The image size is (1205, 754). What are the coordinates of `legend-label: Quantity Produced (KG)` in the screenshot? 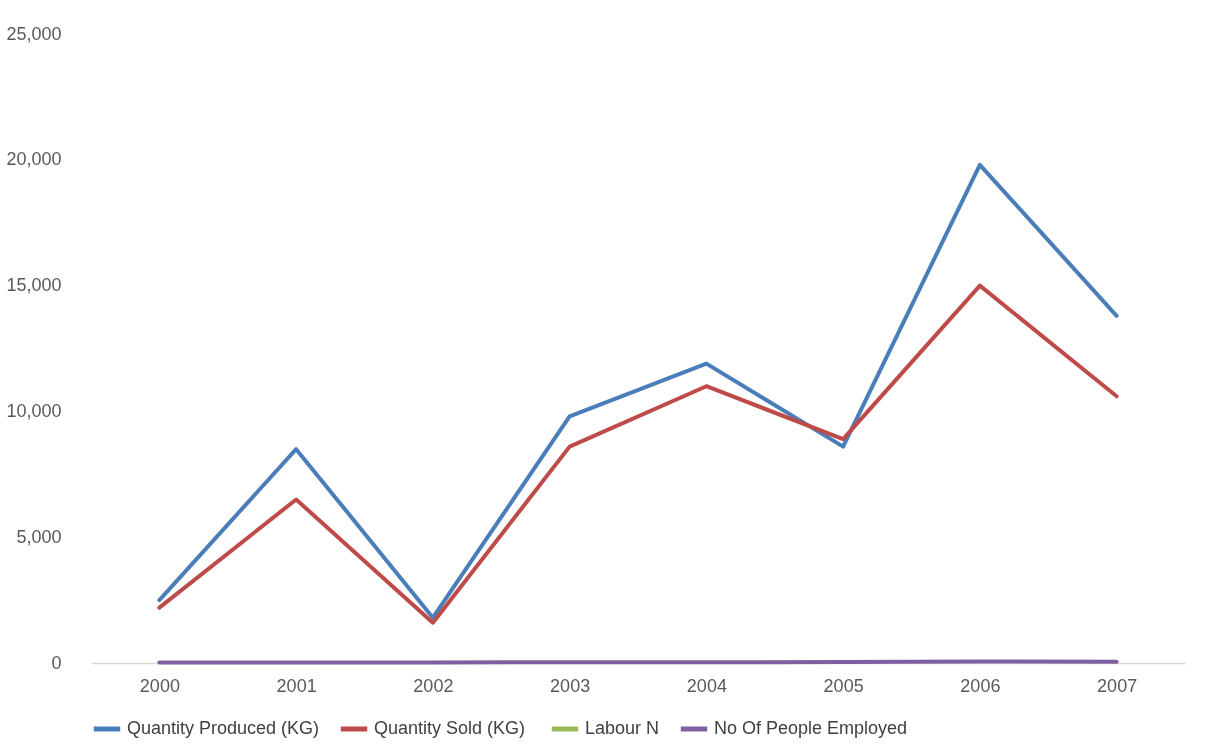 It's located at (223, 728).